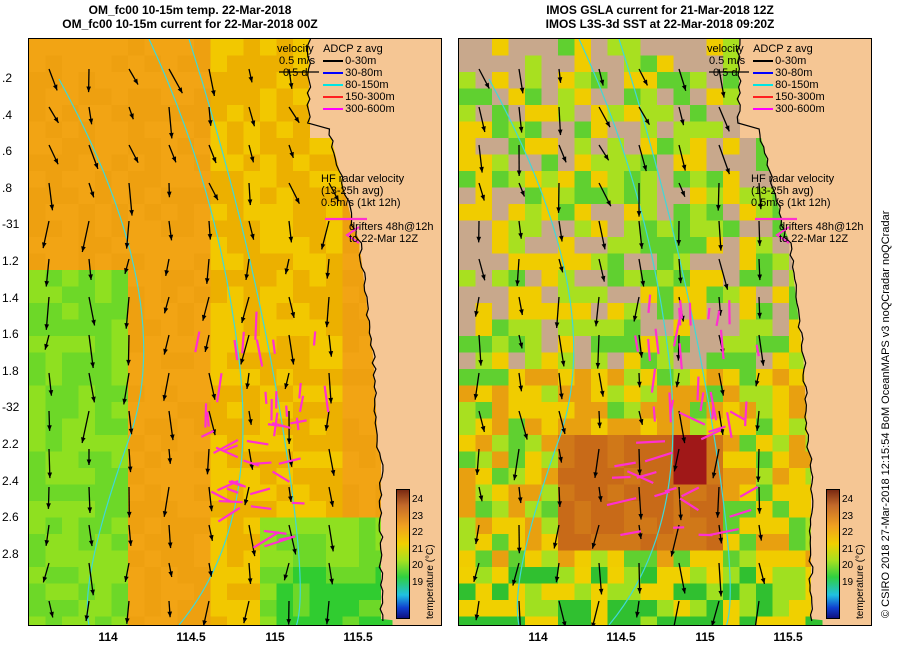  What do you see at coordinates (352, 235) in the screenshot?
I see `drifter-icon` at bounding box center [352, 235].